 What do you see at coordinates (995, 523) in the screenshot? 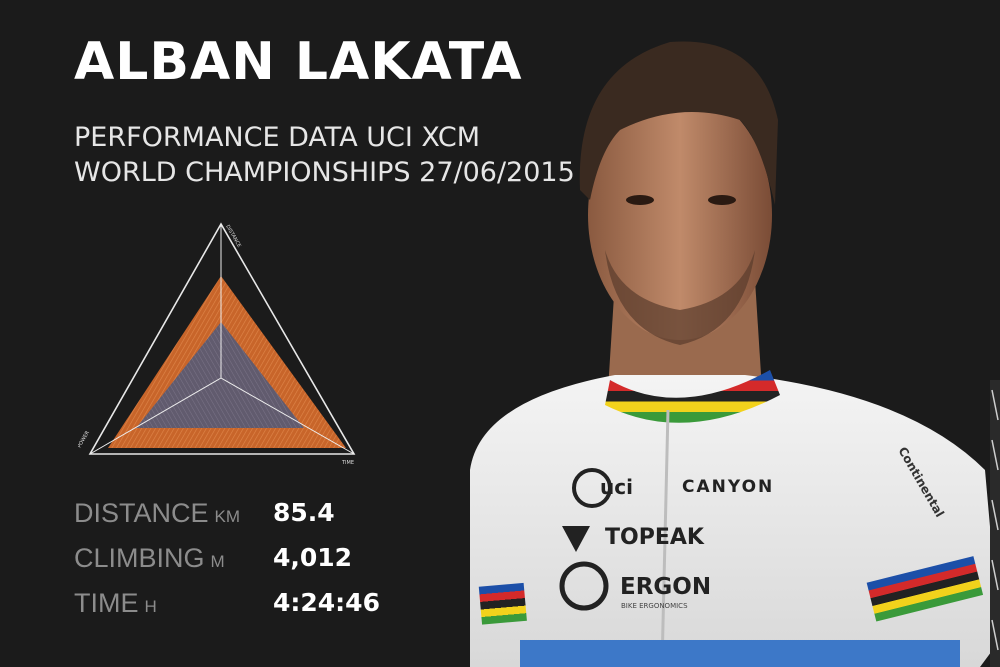
I see `edge-stripe` at bounding box center [995, 523].